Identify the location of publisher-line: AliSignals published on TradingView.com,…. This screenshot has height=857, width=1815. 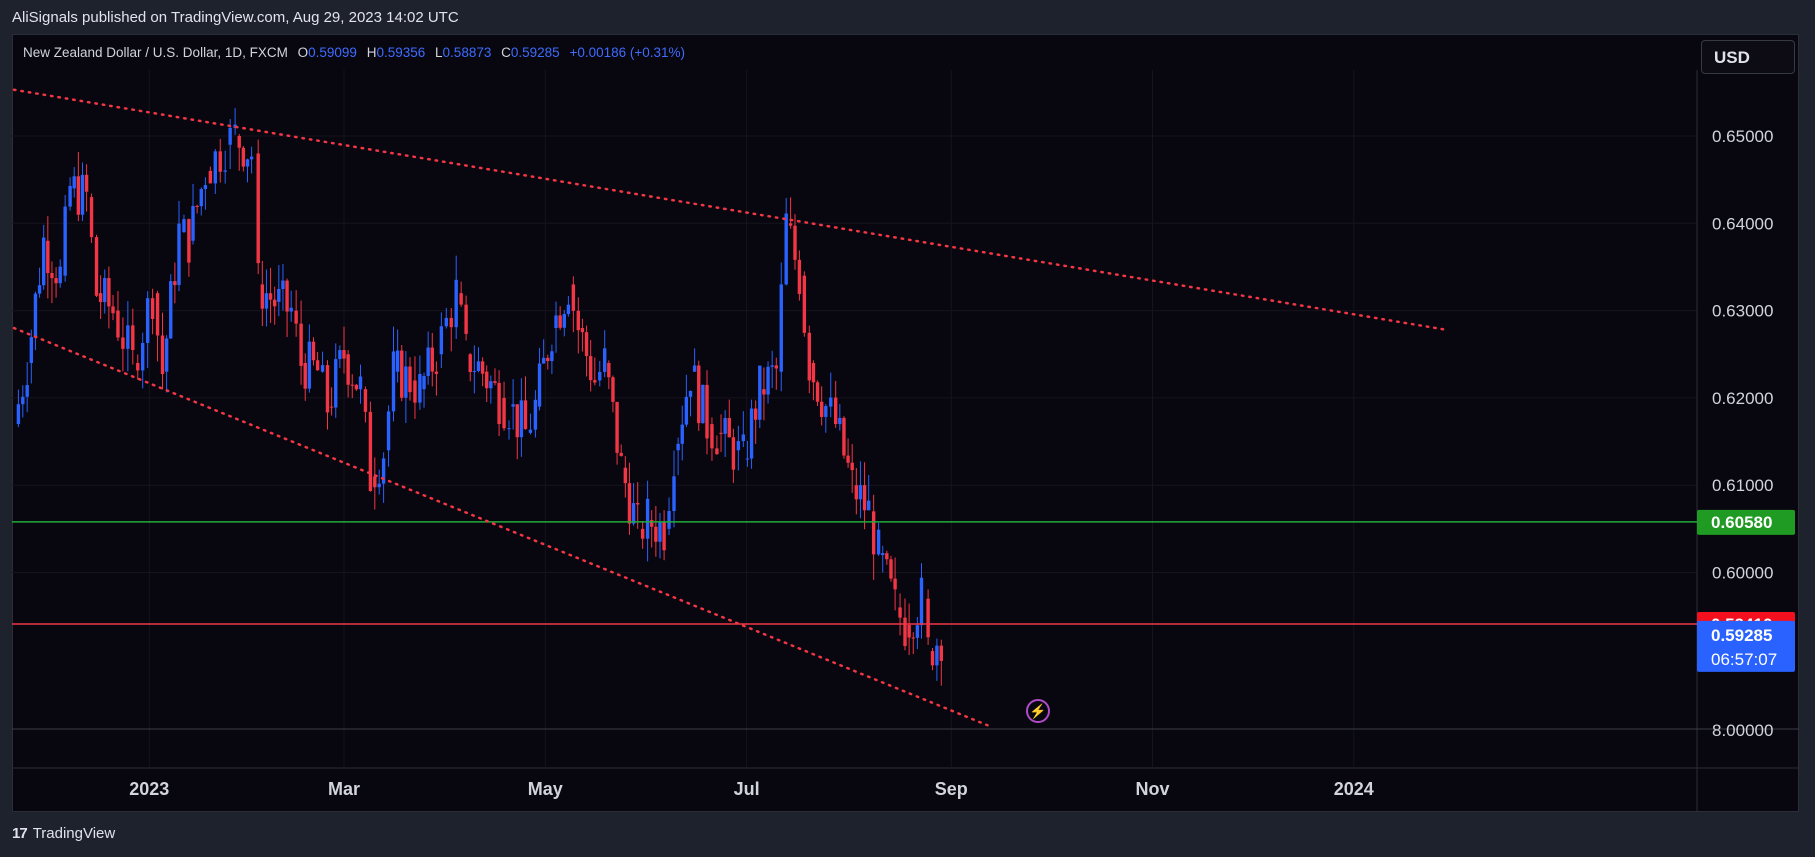
(235, 17).